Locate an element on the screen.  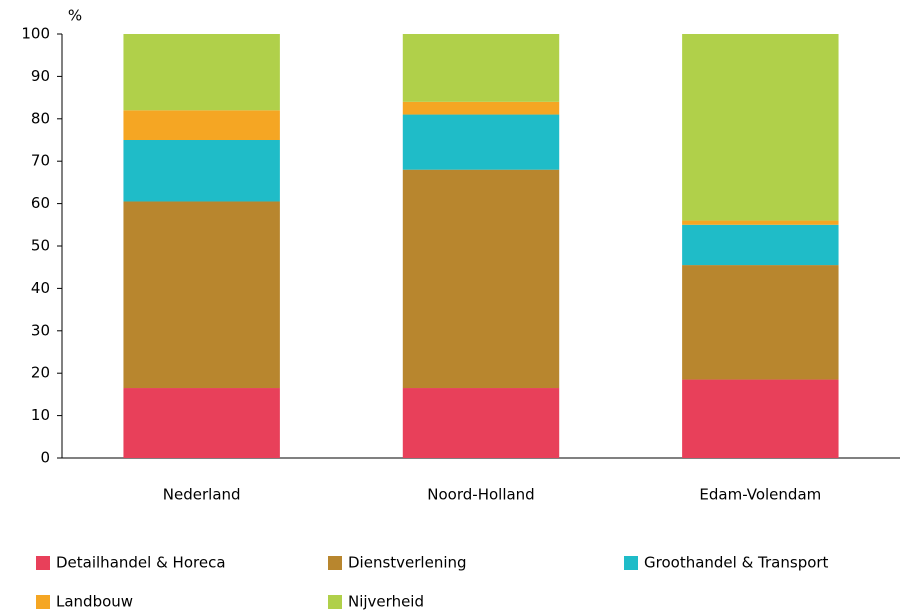
y-tick-label: 10 is located at coordinates (40, 415).